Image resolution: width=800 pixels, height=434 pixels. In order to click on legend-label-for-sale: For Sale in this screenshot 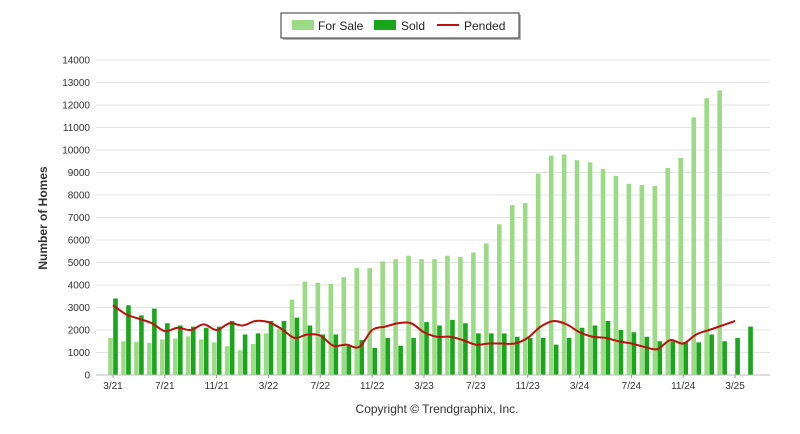, I will do `click(341, 26)`.